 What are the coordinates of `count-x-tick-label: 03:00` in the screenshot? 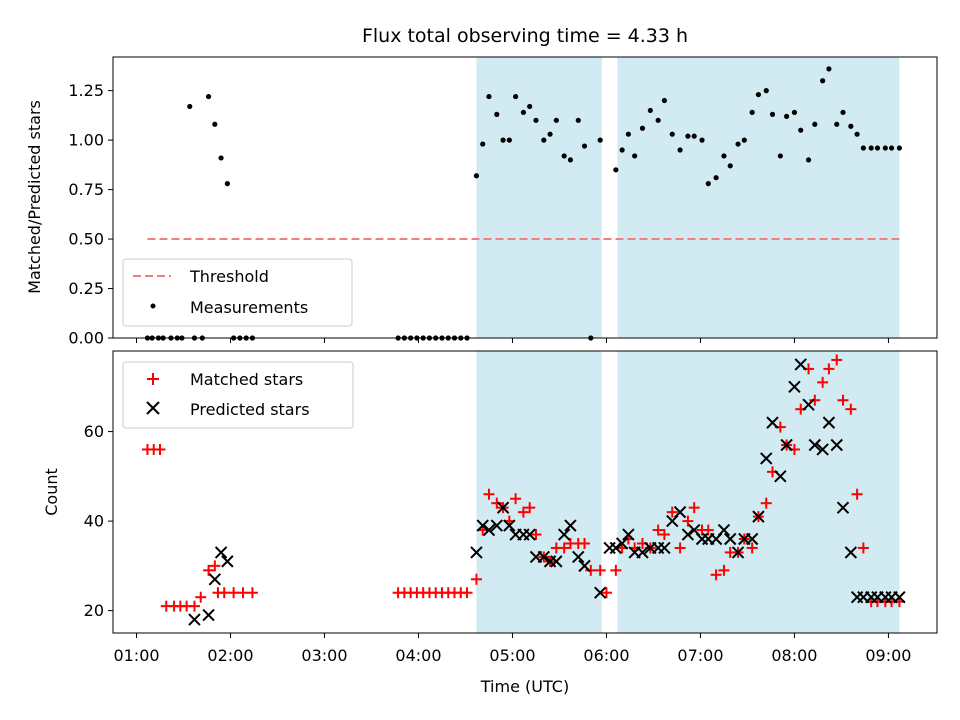 It's located at (324, 655).